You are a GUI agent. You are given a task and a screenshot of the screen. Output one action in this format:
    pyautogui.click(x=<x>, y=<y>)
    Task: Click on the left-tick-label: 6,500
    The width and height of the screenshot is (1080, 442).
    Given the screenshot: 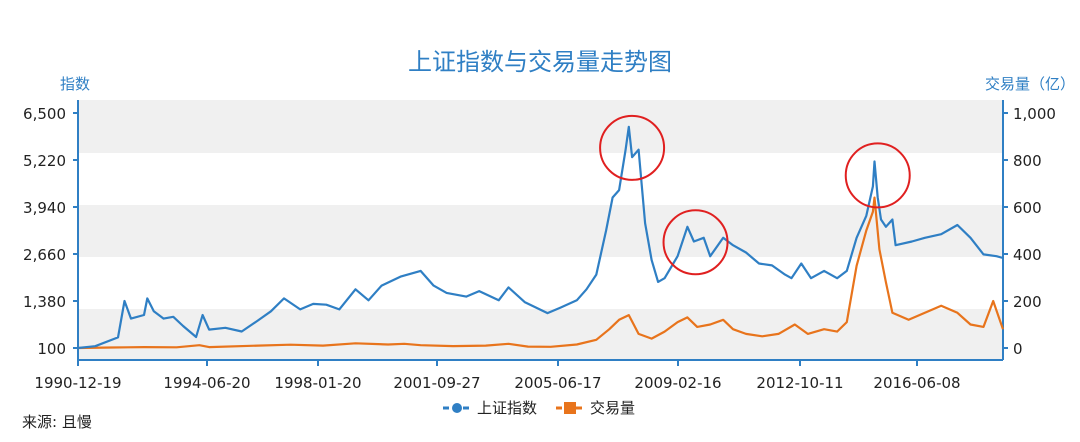 What is the action you would take?
    pyautogui.click(x=44, y=114)
    